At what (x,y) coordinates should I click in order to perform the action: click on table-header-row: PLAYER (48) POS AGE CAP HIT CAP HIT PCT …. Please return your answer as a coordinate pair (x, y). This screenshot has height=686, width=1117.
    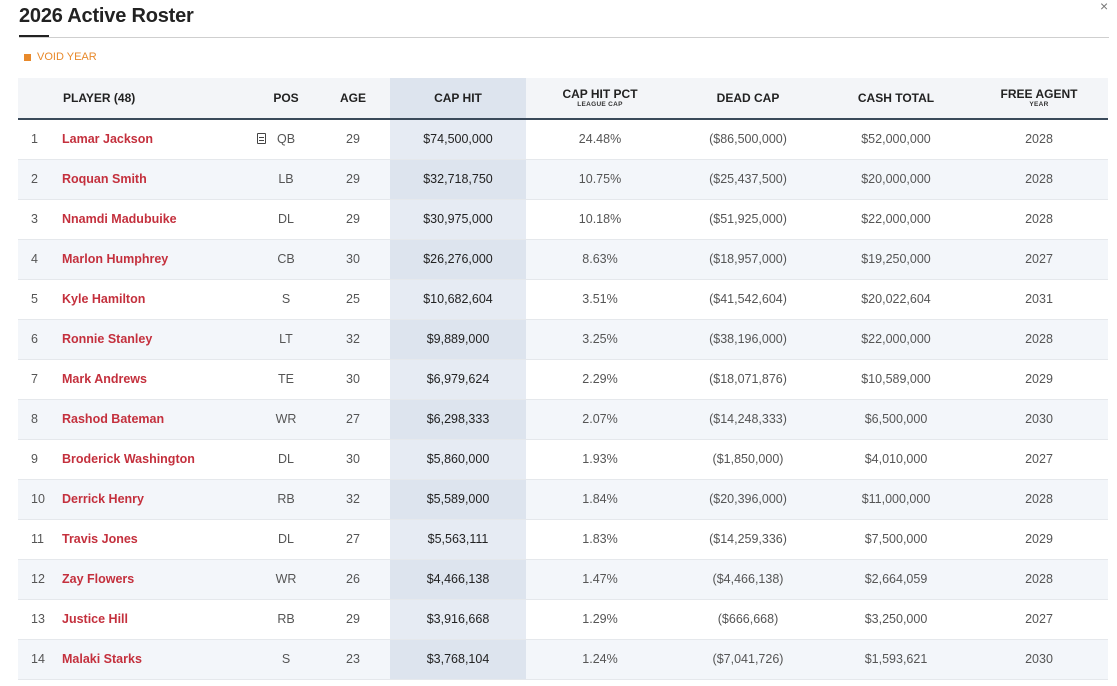
    Looking at the image, I should click on (563, 99).